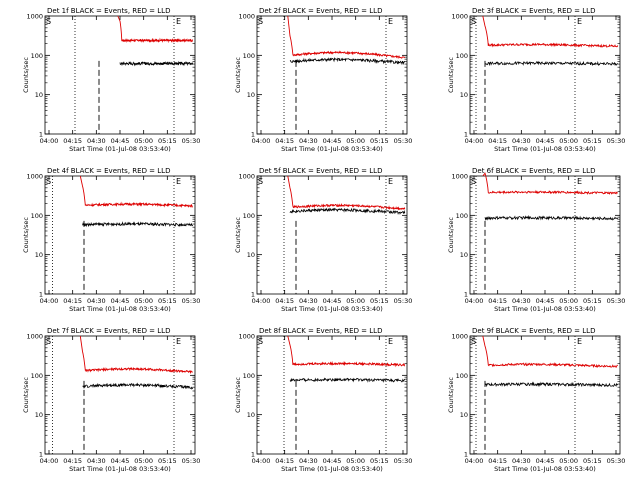 This screenshot has width=640, height=480. I want to click on panel-title: Det 6f BLACK = Events, RED = LLD, so click(533, 171).